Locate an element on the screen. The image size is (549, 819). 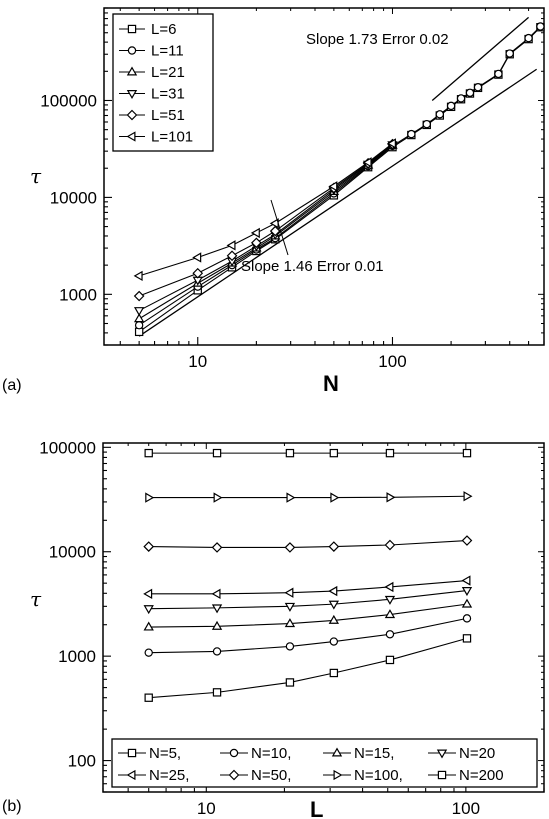
y-tick-label: 10000 is located at coordinates (73, 197).